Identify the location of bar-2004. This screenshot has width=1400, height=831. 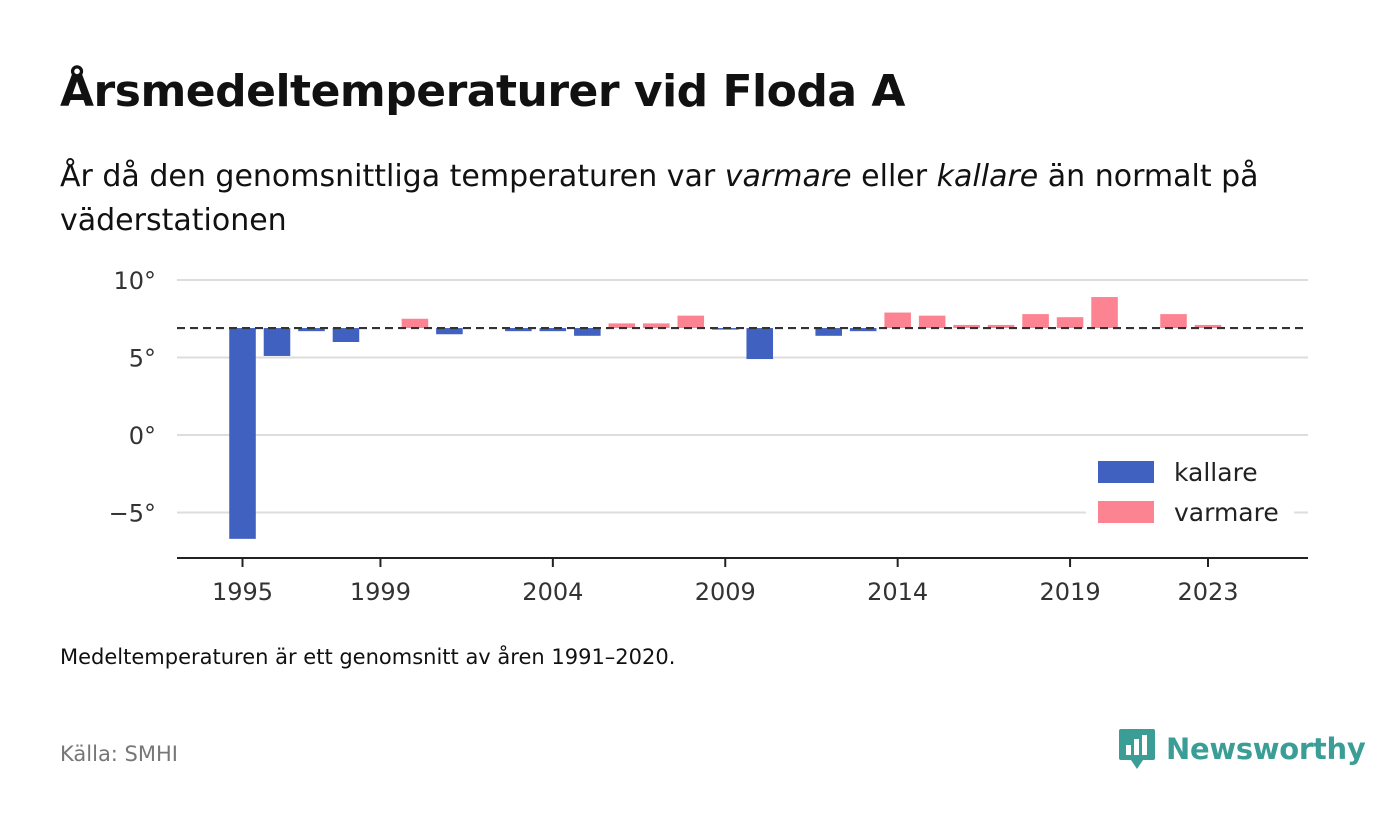
(553, 330).